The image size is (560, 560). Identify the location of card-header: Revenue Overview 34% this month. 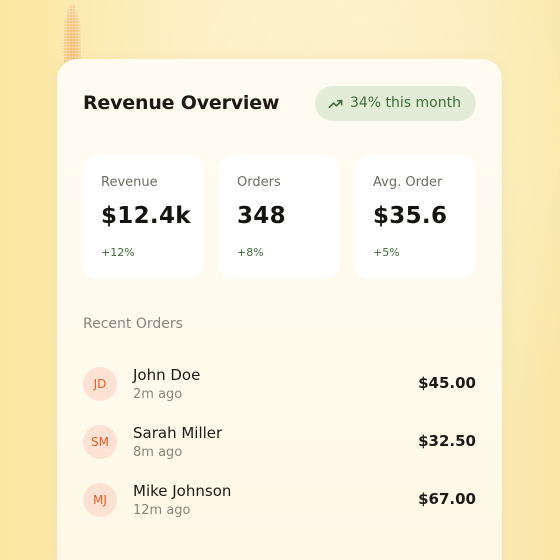
(279, 103).